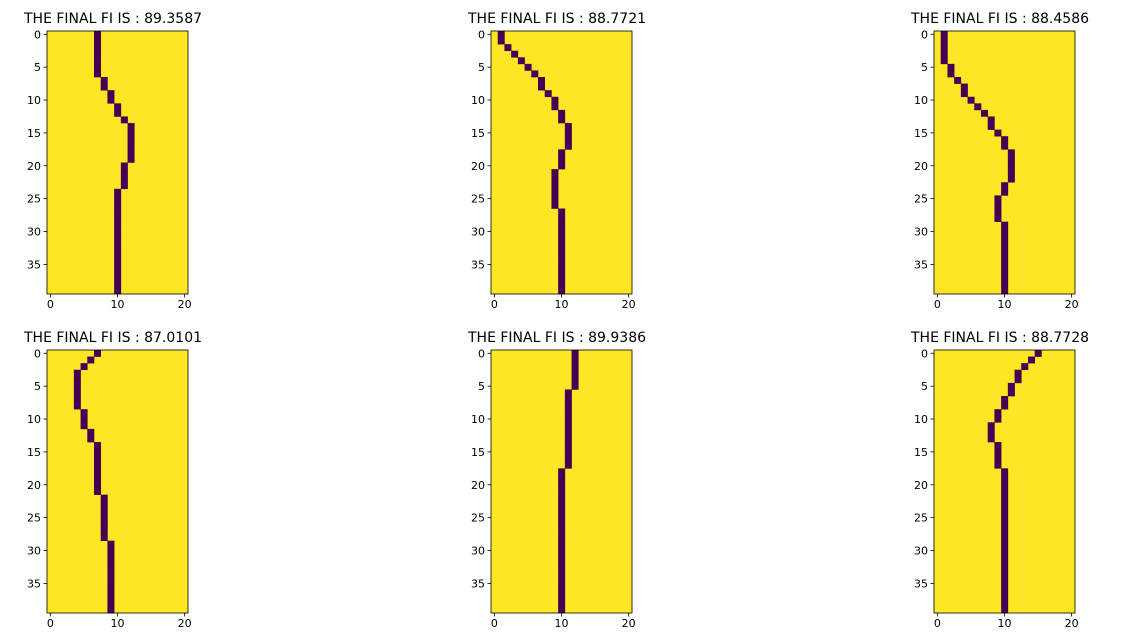 Image resolution: width=1123 pixels, height=640 pixels. Describe the element at coordinates (112, 338) in the screenshot. I see `subplot-title: THE FINAL FI IS : 87.0101` at that location.